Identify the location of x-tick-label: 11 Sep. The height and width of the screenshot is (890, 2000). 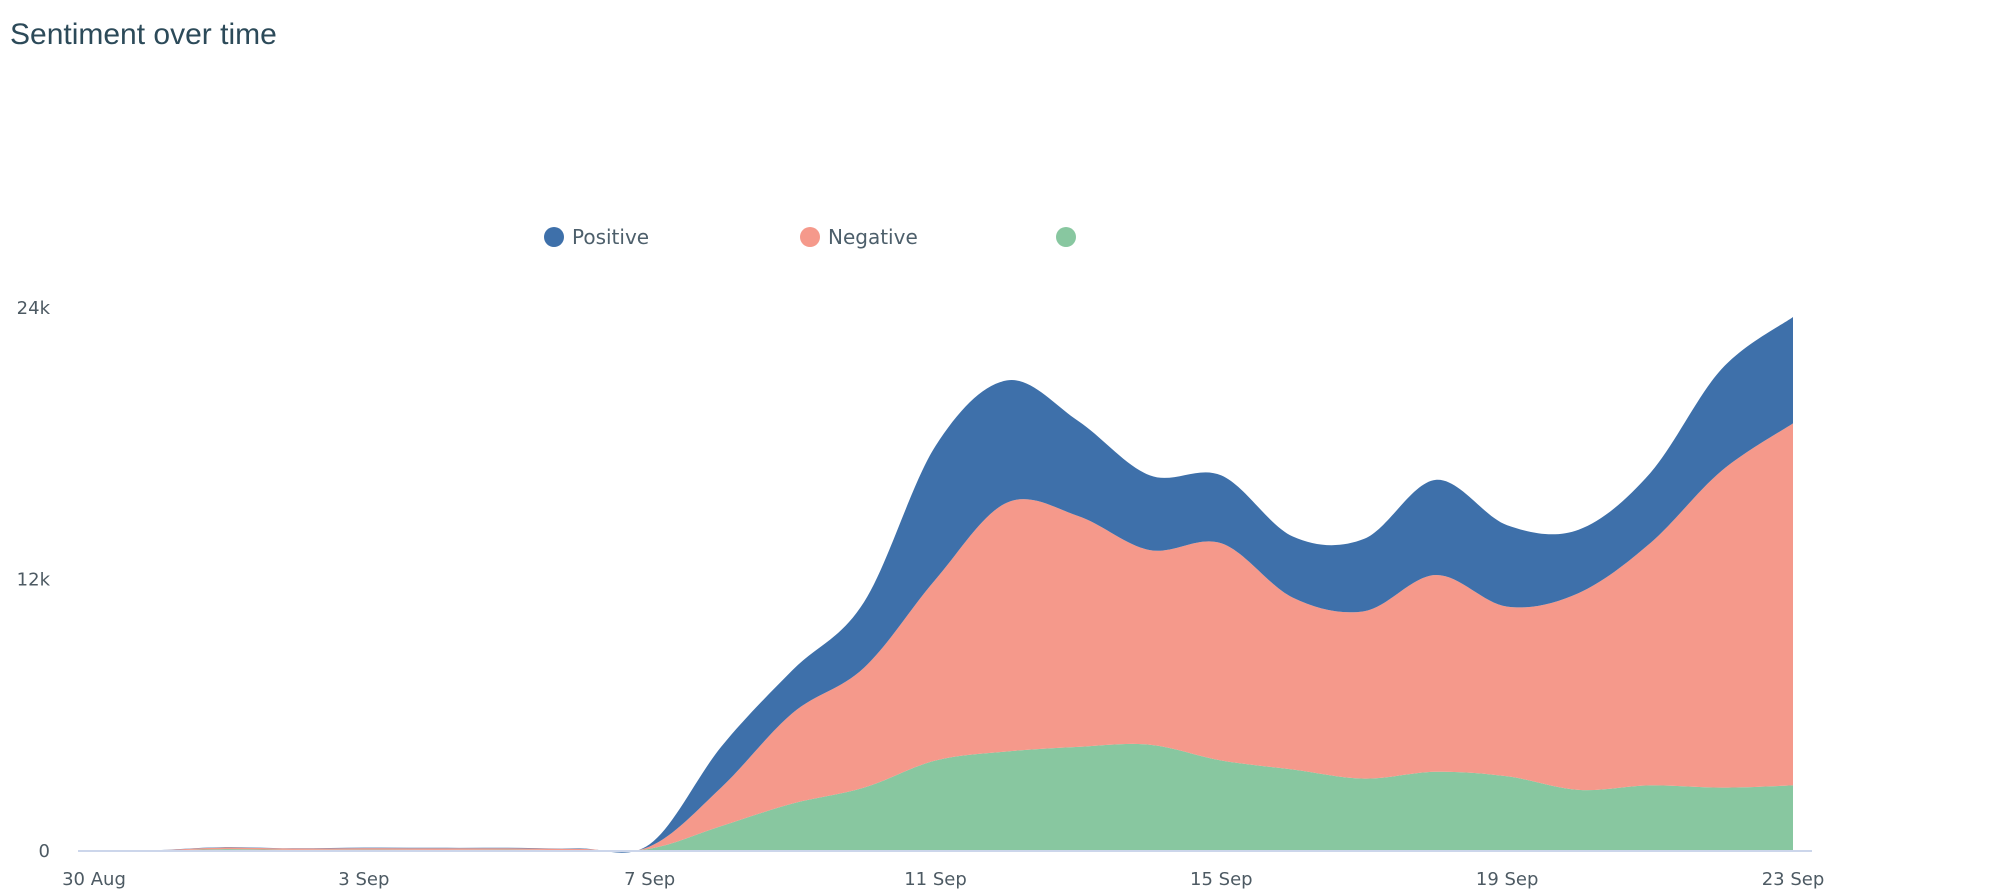
(935, 879).